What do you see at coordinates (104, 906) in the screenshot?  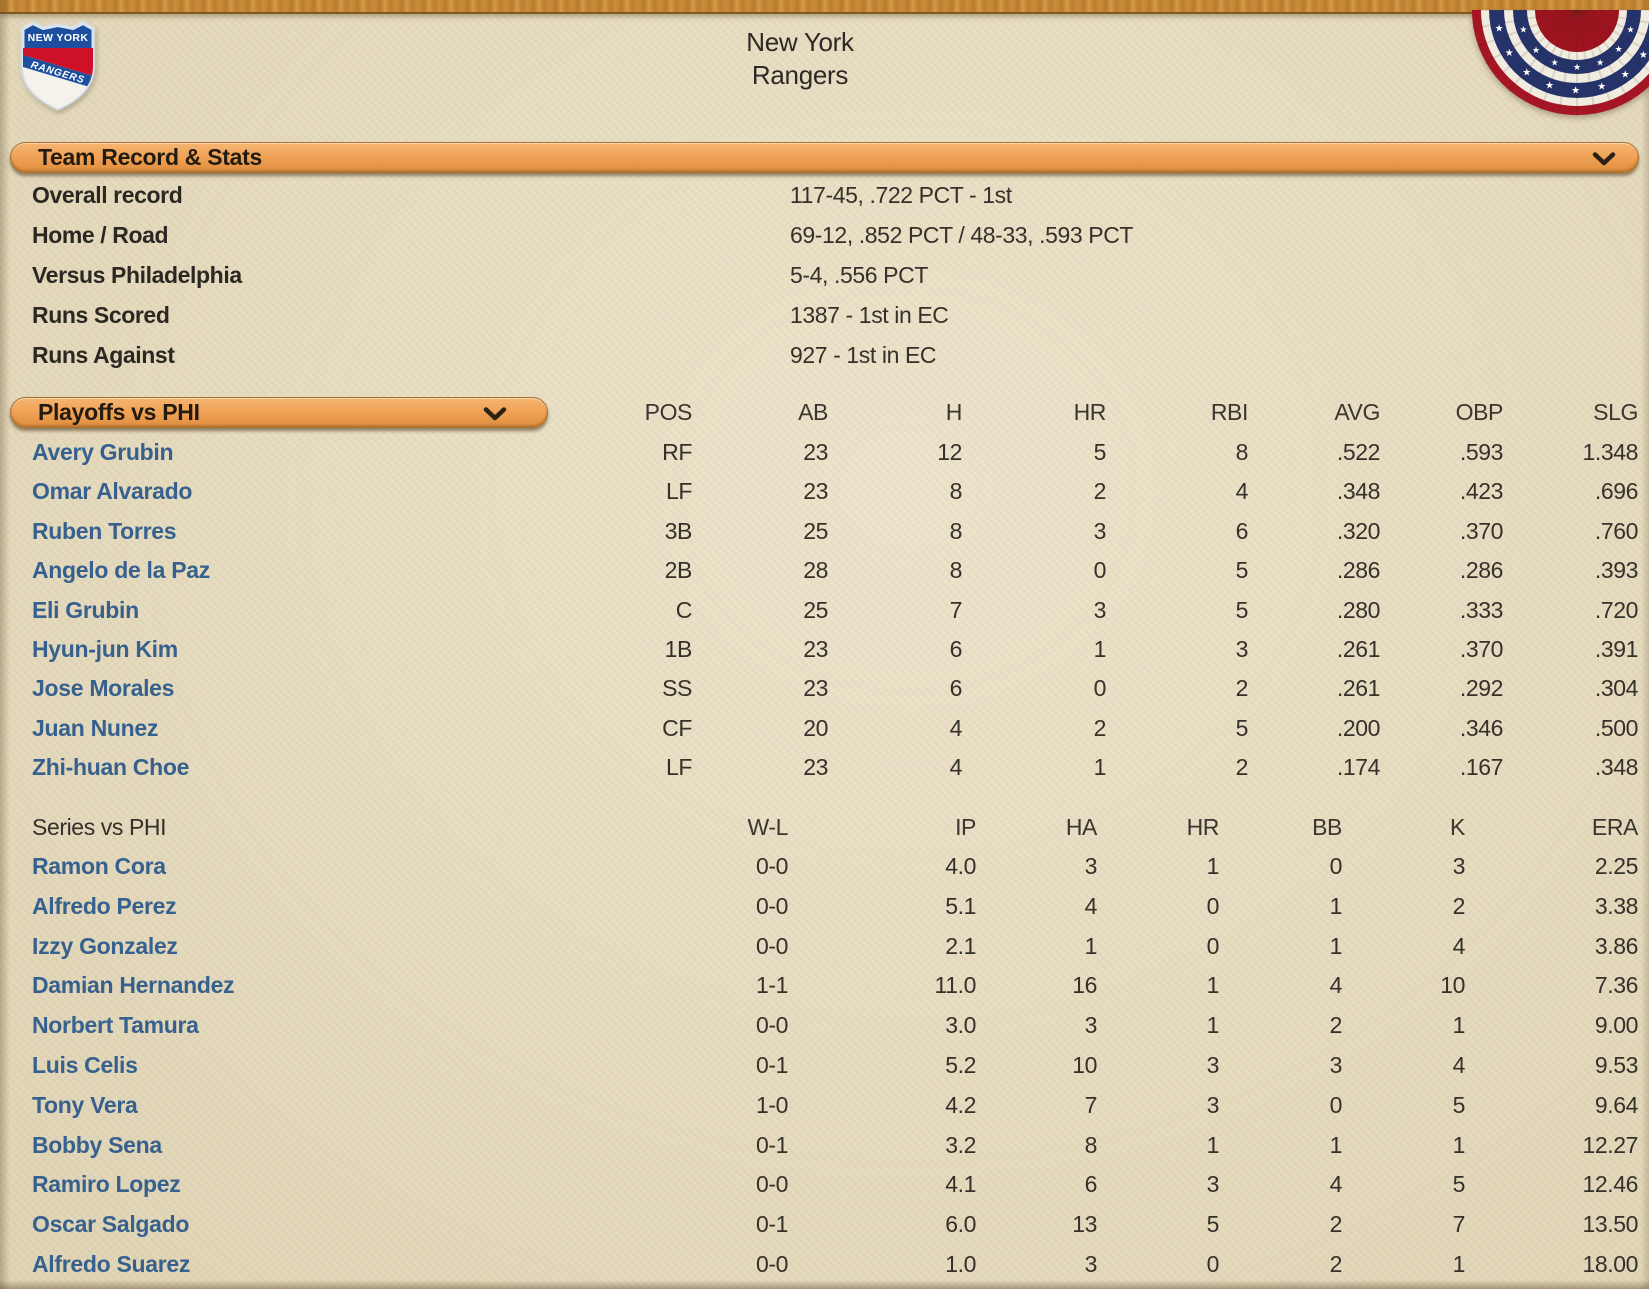 I see `player-name-link: Alfredo Perez` at bounding box center [104, 906].